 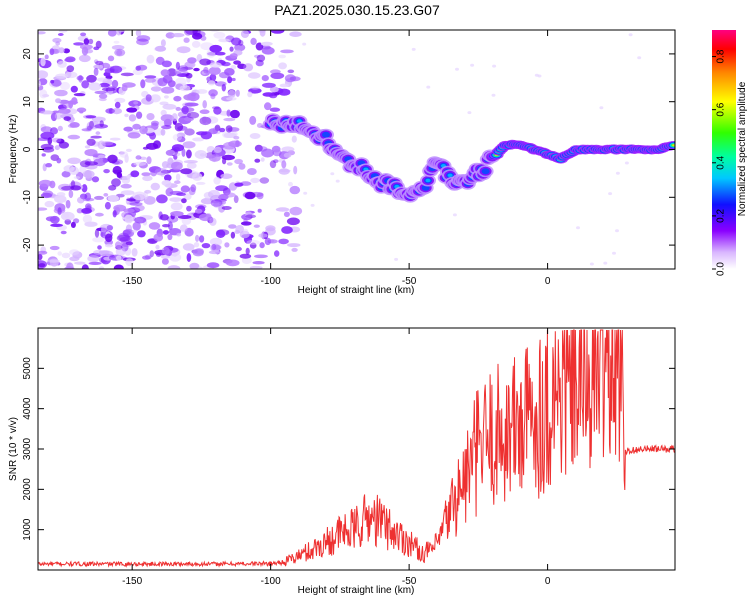 What do you see at coordinates (27, 529) in the screenshot?
I see `snr-y-tick-label: 1000` at bounding box center [27, 529].